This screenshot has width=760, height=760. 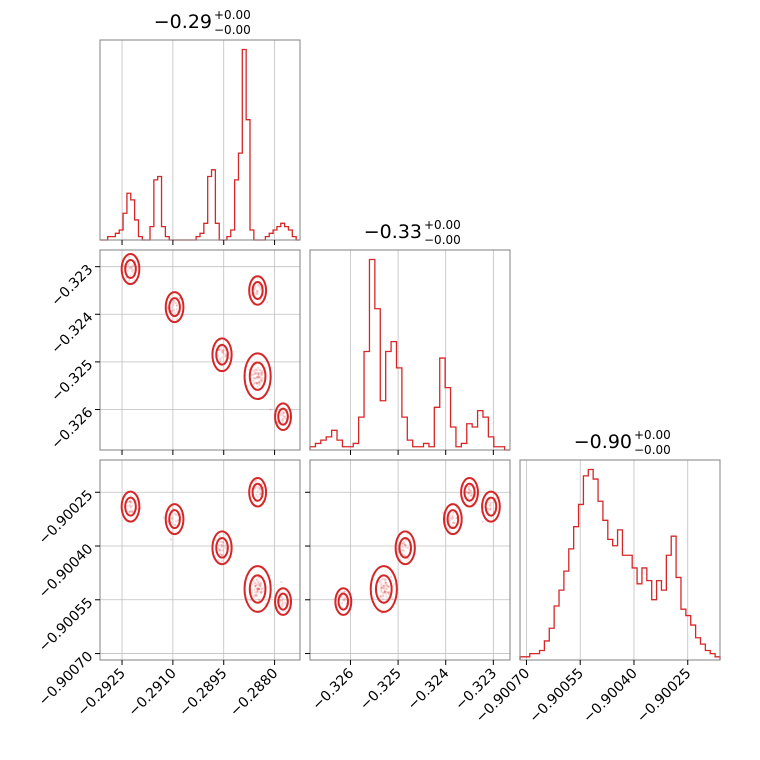 I want to click on contour-inner-C, so click(x=222, y=354).